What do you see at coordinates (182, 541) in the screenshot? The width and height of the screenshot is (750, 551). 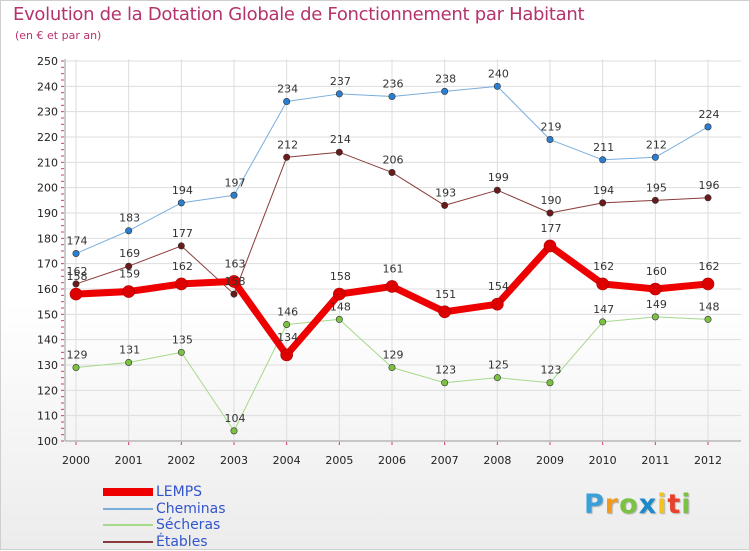 I see `legend-label: Étables` at bounding box center [182, 541].